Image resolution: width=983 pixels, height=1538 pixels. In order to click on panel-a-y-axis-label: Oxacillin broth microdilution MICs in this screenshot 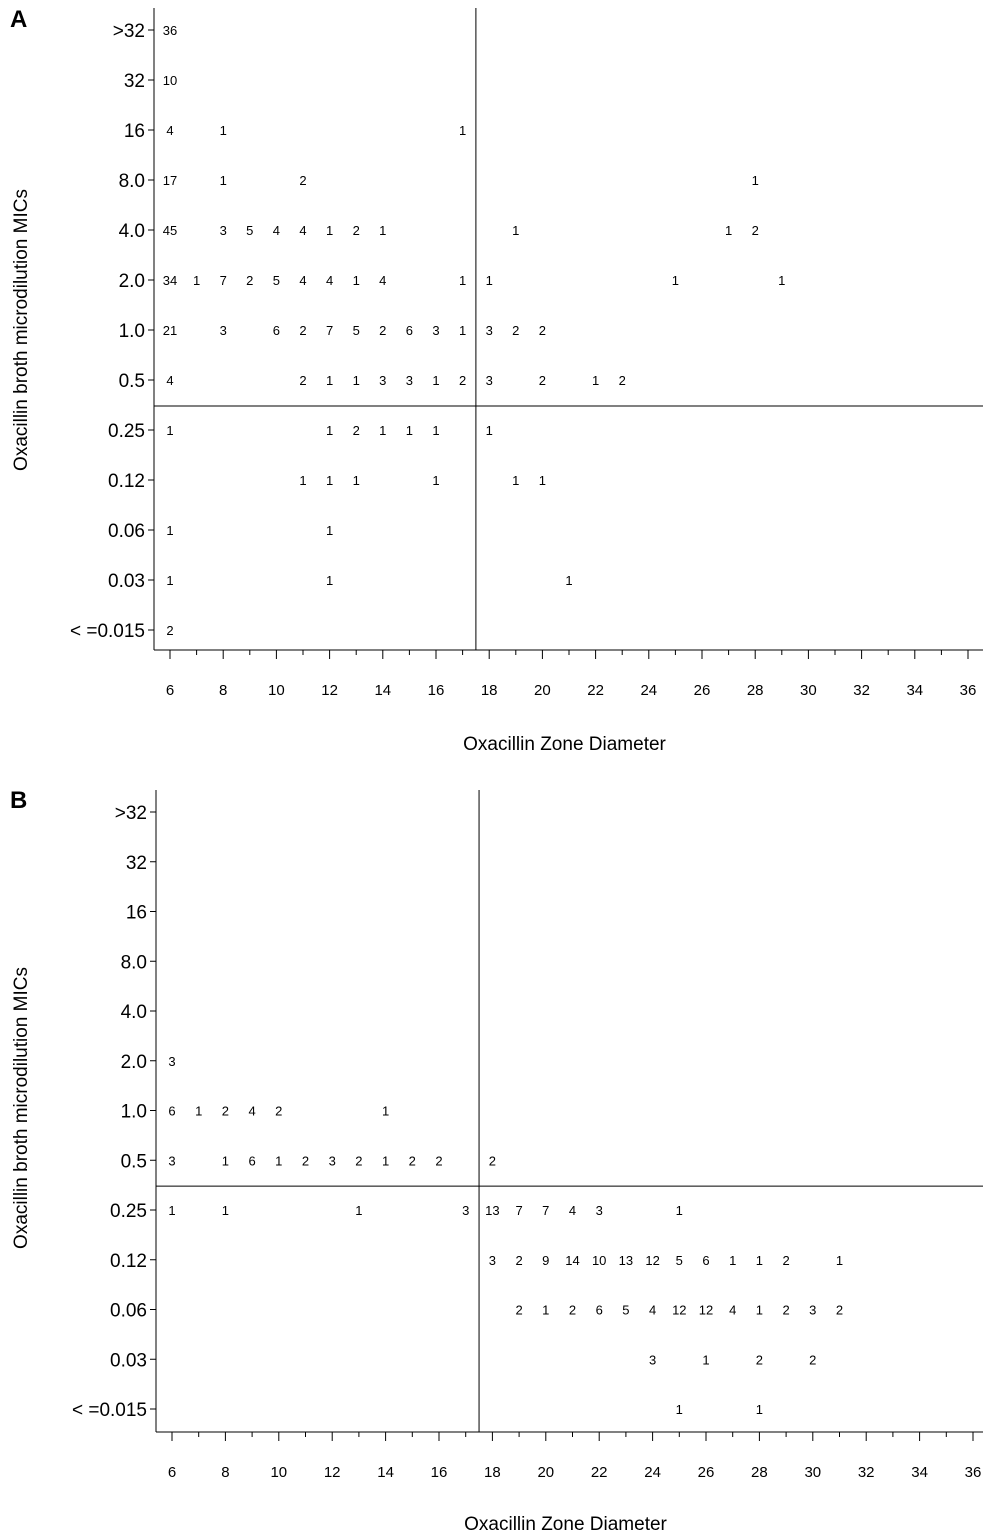, I will do `click(21, 330)`.